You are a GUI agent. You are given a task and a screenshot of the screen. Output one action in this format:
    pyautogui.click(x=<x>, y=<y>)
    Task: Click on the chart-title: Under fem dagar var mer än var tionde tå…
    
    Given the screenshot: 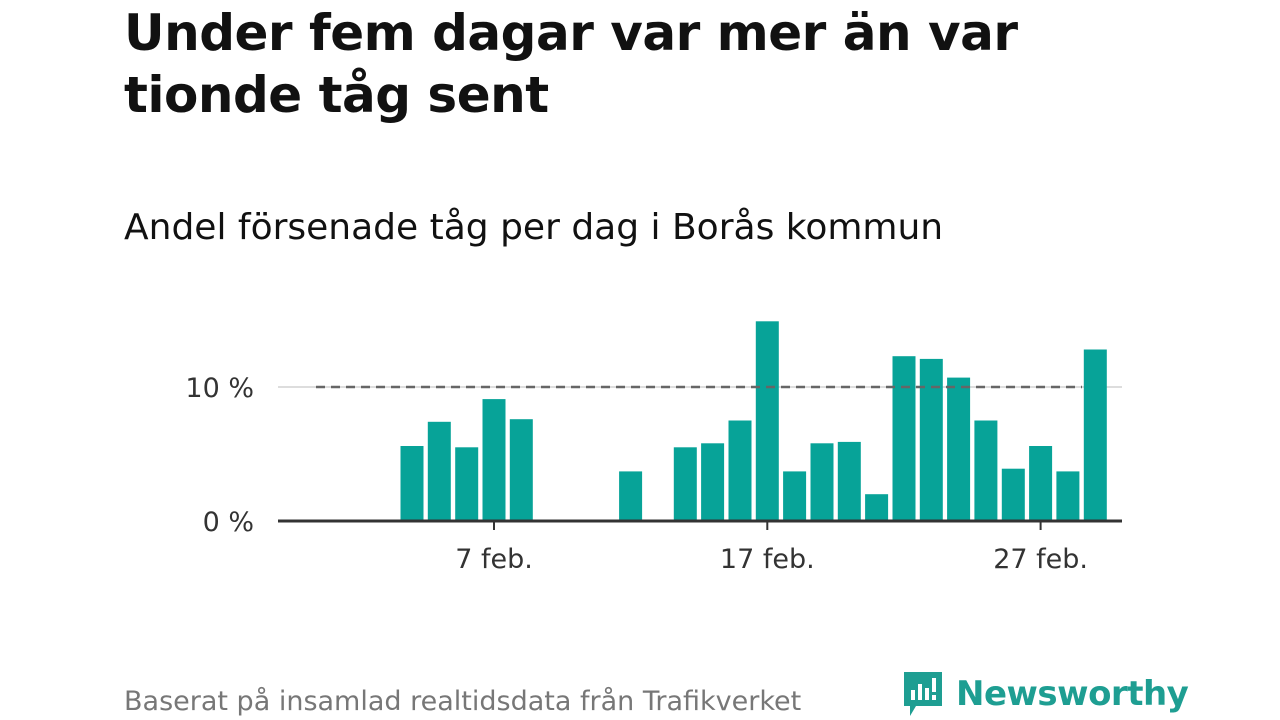 What is the action you would take?
    pyautogui.click(x=571, y=64)
    